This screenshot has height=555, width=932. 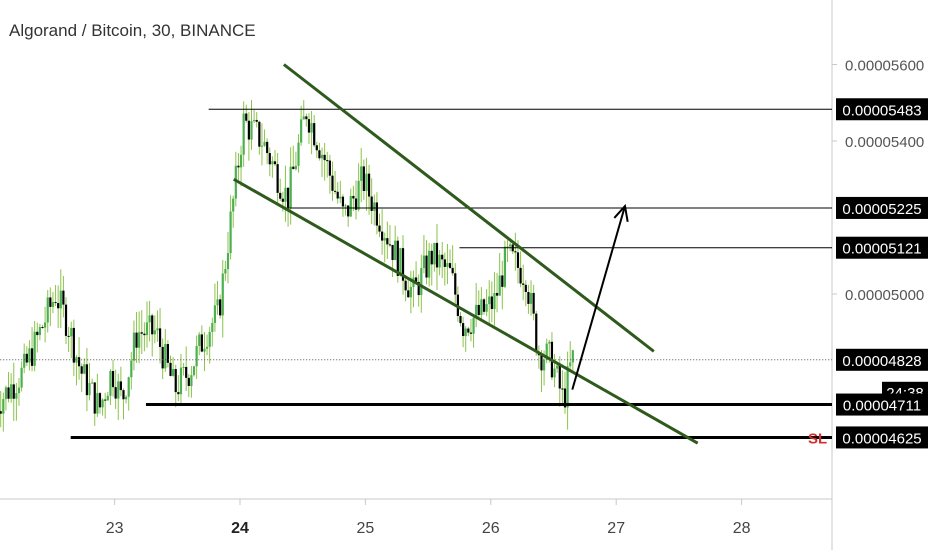 I want to click on price-level-label: 0.00004711, so click(x=882, y=406).